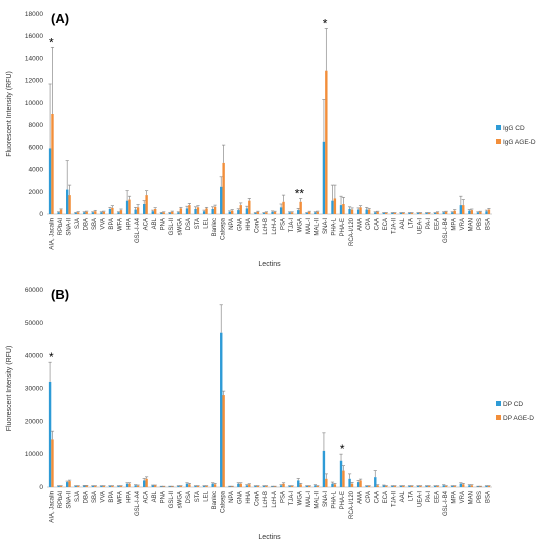 The width and height of the screenshot is (543, 550). What do you see at coordinates (377, 497) in the screenshot?
I see `x-tick-label: CAA` at bounding box center [377, 497].